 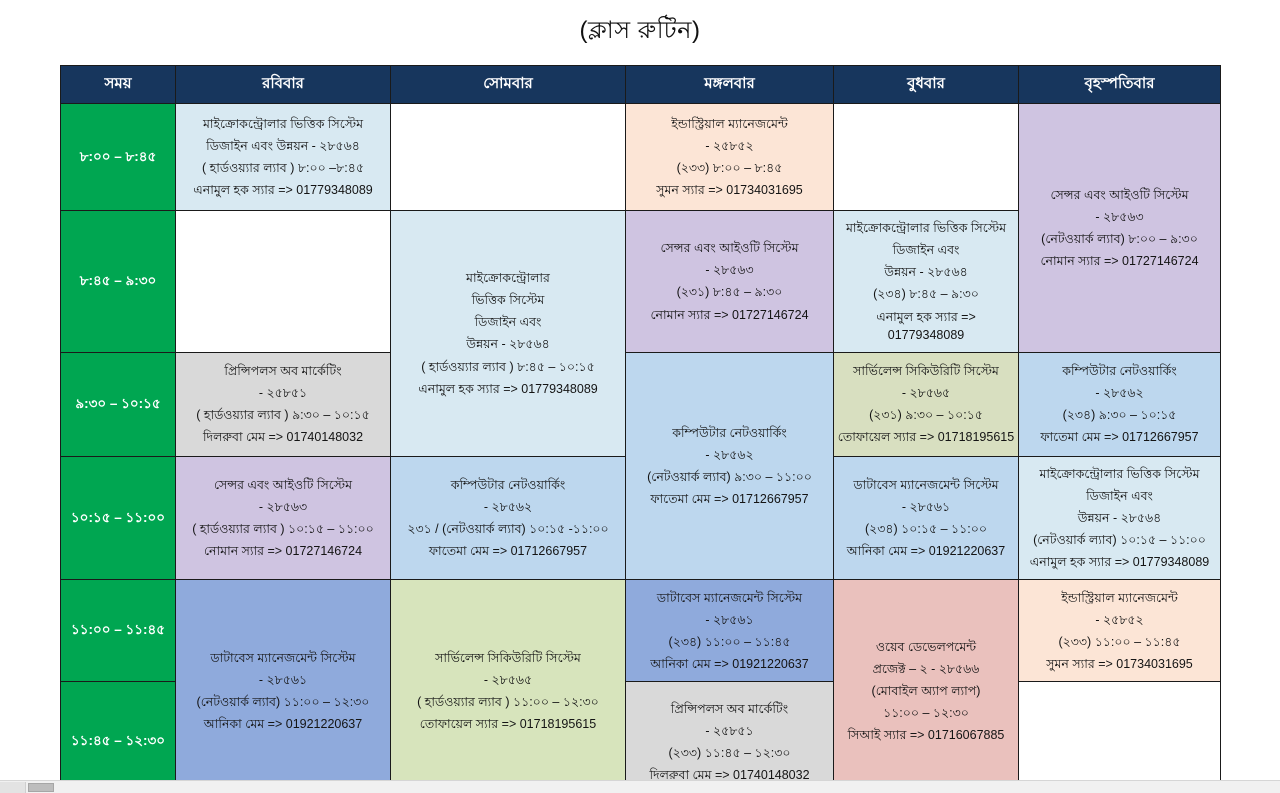 I want to click on class-cell-line: দিলরুবা মেম => 01740148032, so click(x=283, y=437).